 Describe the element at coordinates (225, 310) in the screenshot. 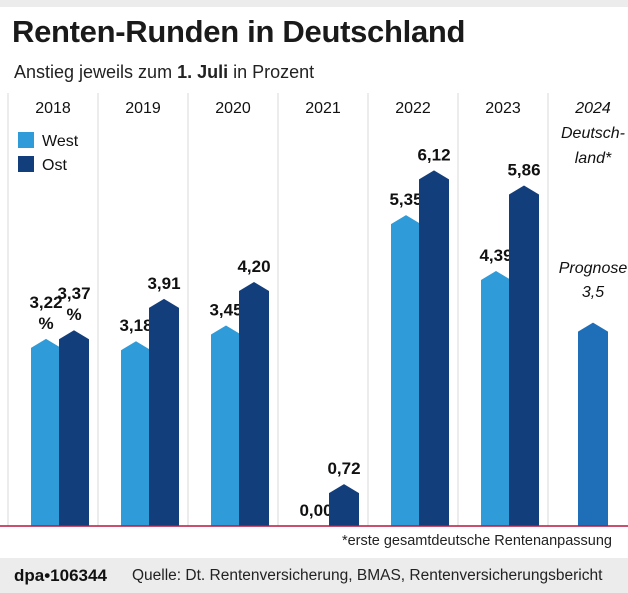

I see `value-label-west-2020: 3,45` at that location.